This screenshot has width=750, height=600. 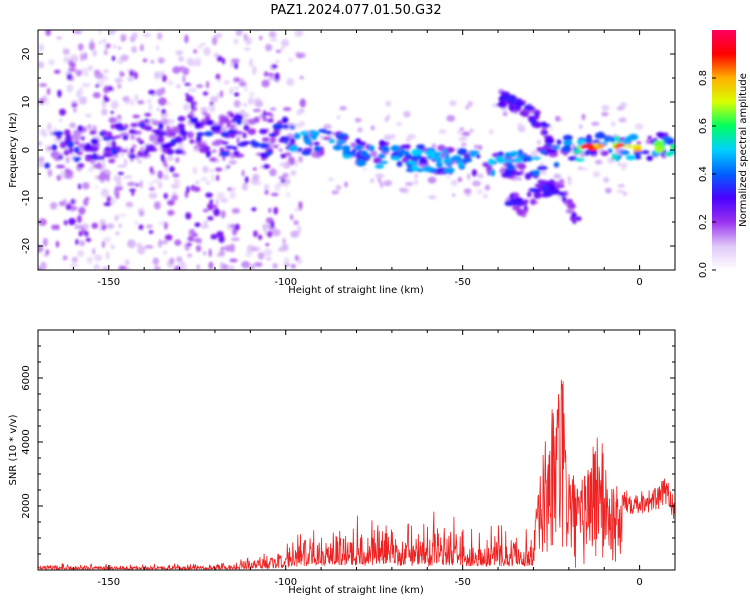 What do you see at coordinates (703, 126) in the screenshot?
I see `colorbar-tick-label: 0.6` at bounding box center [703, 126].